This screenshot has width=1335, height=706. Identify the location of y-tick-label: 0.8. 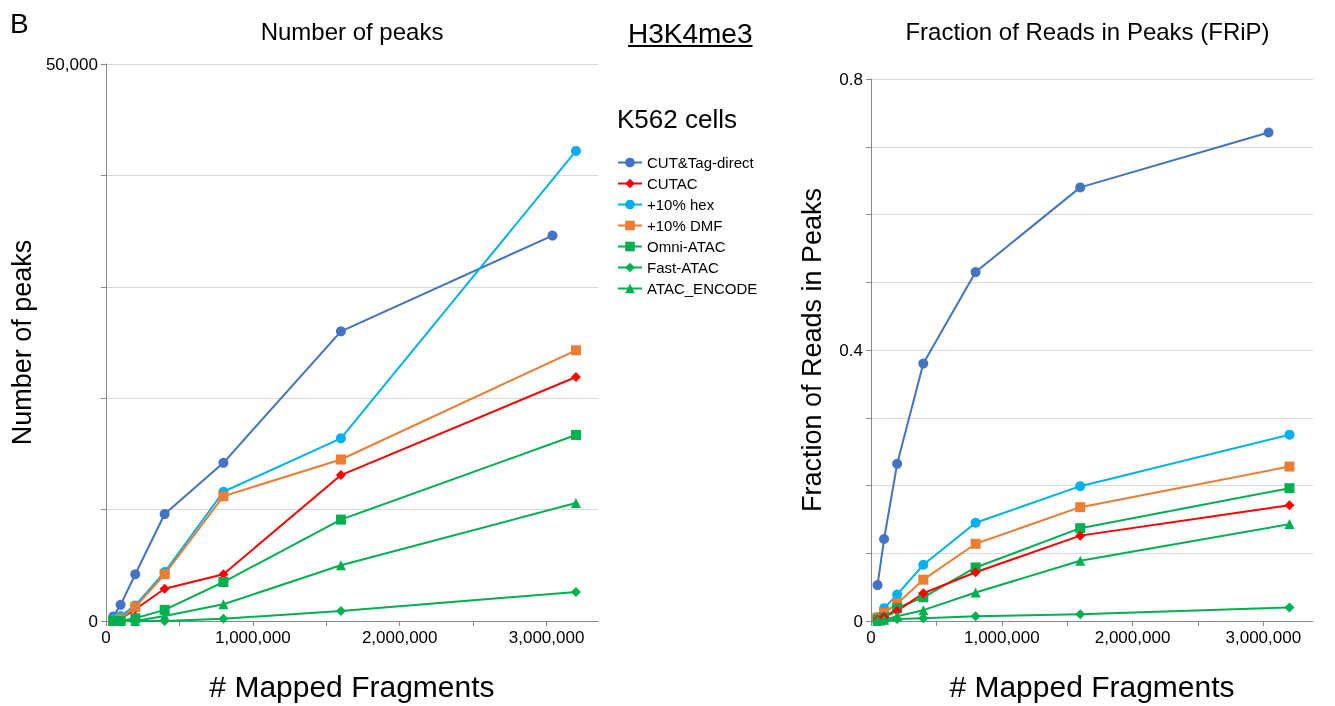
(851, 79).